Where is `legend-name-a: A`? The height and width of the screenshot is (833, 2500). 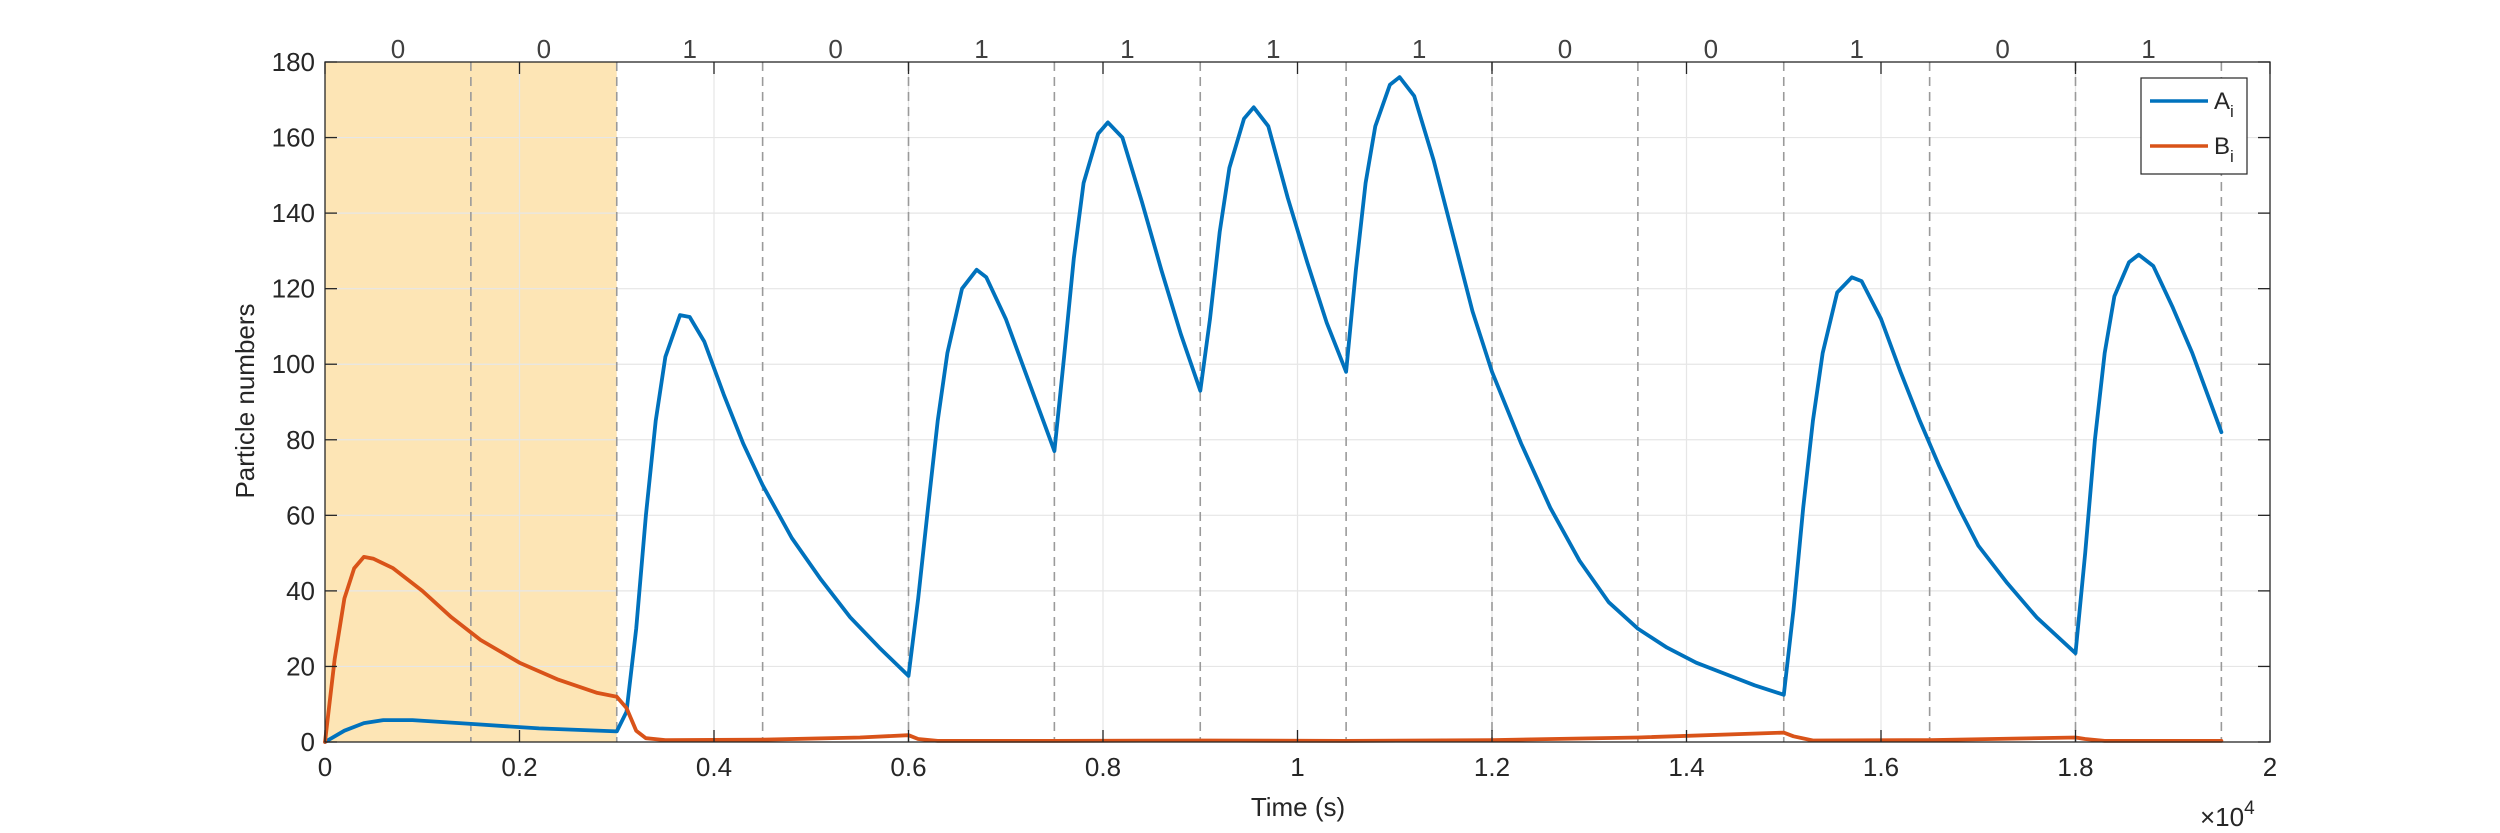 legend-name-a: A is located at coordinates (2222, 101).